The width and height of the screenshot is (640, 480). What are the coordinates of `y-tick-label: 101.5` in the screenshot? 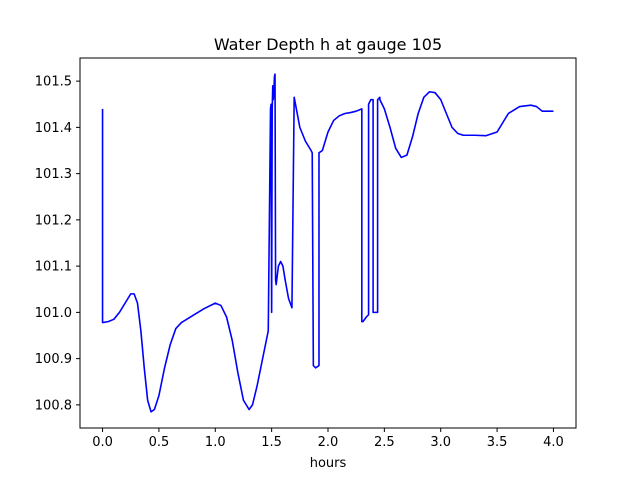 It's located at (53, 82).